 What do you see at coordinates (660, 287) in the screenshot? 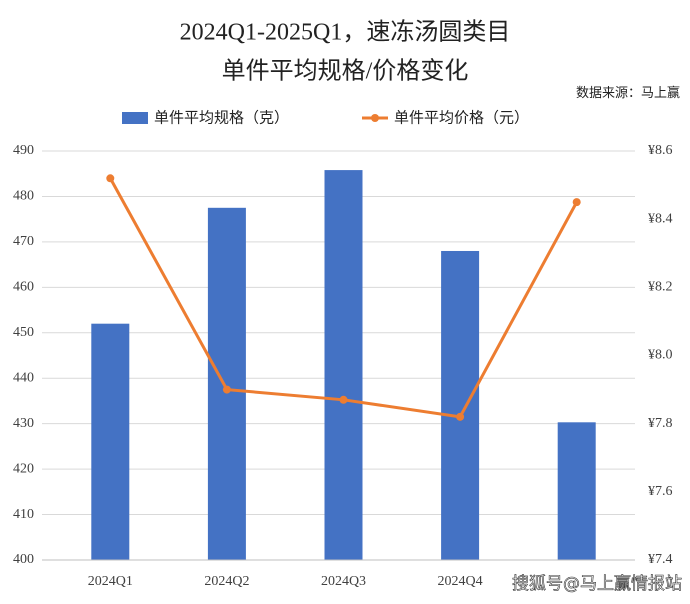
I see `y2-tick-label: ¥8.2` at bounding box center [660, 287].